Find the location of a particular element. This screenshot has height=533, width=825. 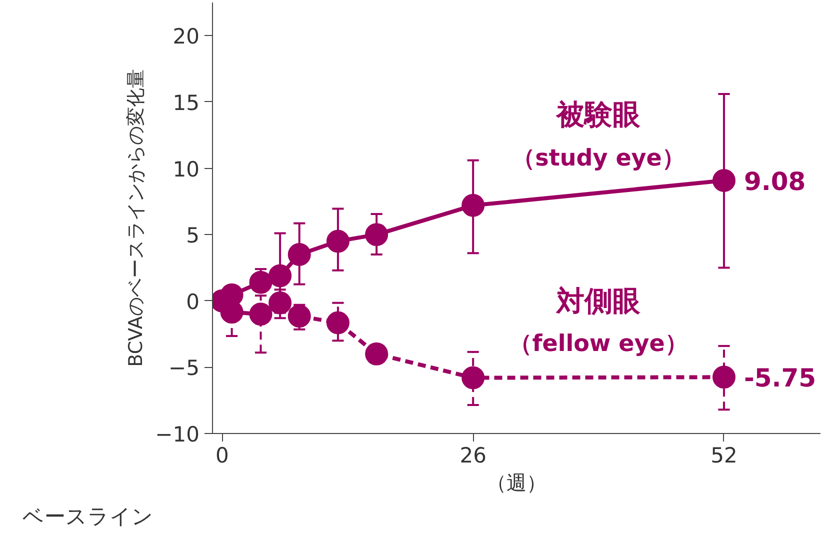

y-tick-label: −5 is located at coordinates (184, 368).